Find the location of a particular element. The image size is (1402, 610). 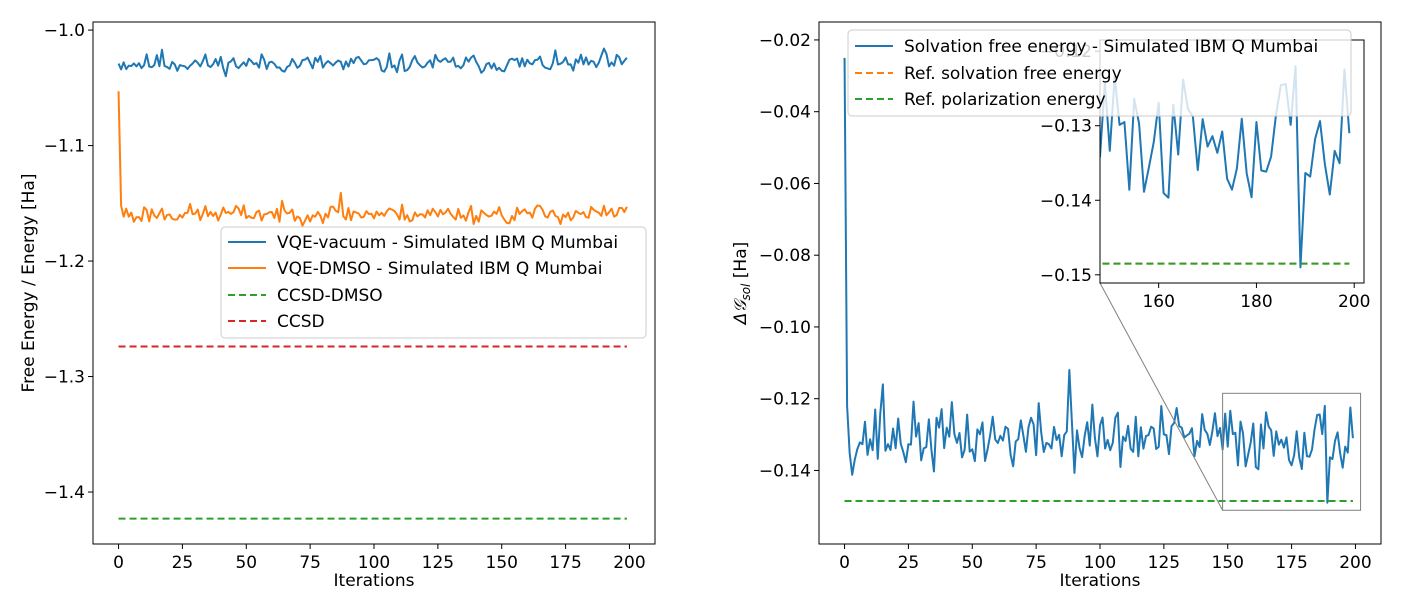

right-y-axis-label-unit: [Ha] is located at coordinates (741, 263).